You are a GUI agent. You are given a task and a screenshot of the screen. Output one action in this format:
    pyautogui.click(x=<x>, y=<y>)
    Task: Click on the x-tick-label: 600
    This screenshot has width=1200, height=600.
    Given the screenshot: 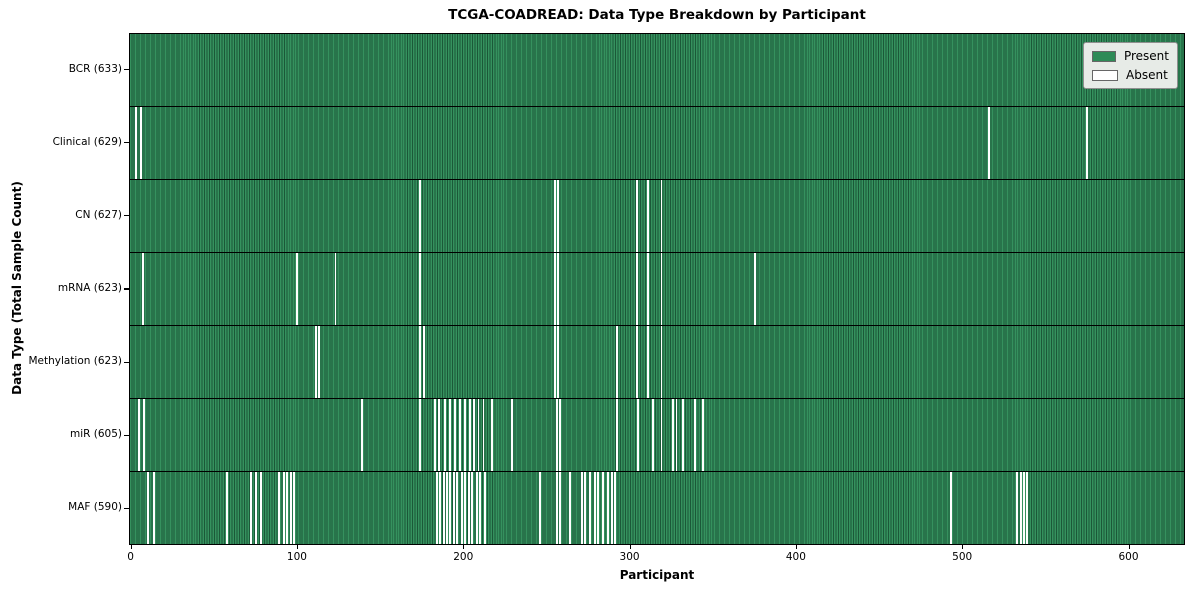 What is the action you would take?
    pyautogui.click(x=1128, y=557)
    